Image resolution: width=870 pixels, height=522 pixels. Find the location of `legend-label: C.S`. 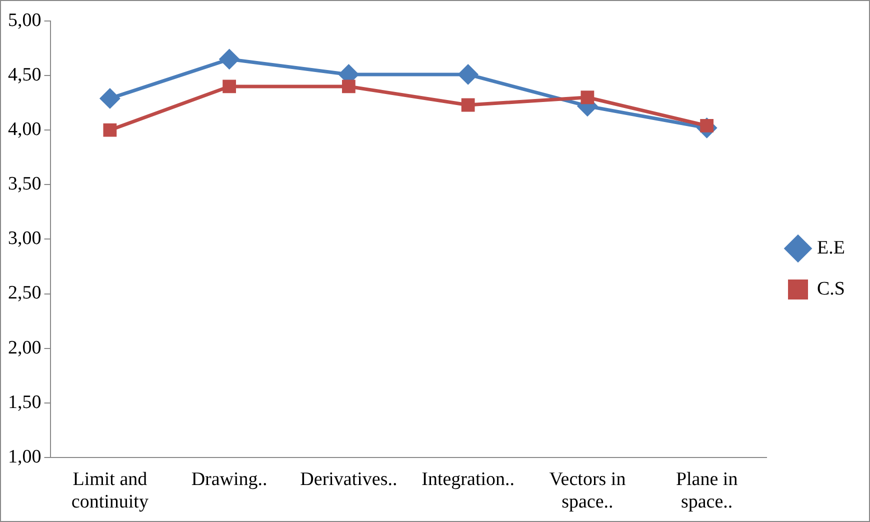

legend-label: C.S is located at coordinates (831, 289).